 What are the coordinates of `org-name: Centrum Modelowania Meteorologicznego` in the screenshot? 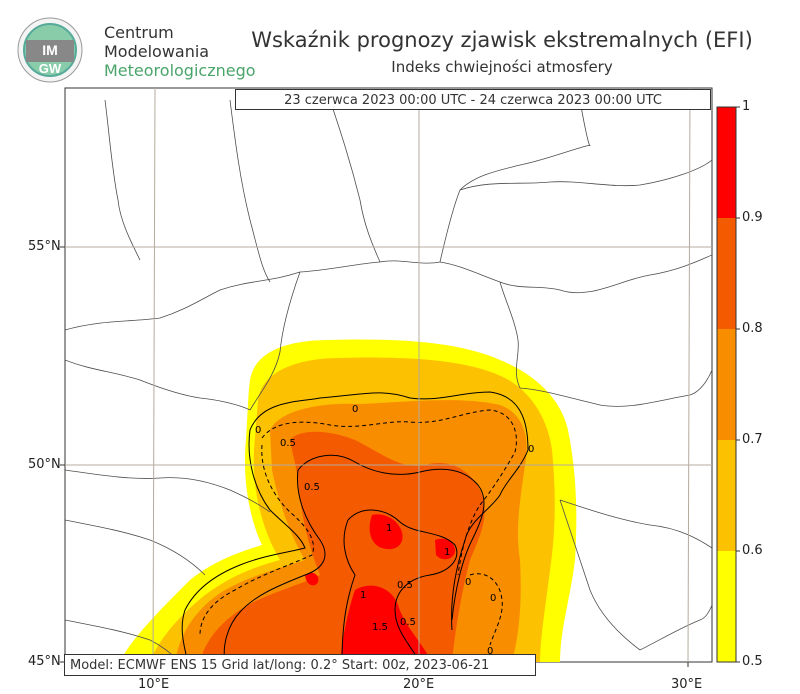 It's located at (180, 51).